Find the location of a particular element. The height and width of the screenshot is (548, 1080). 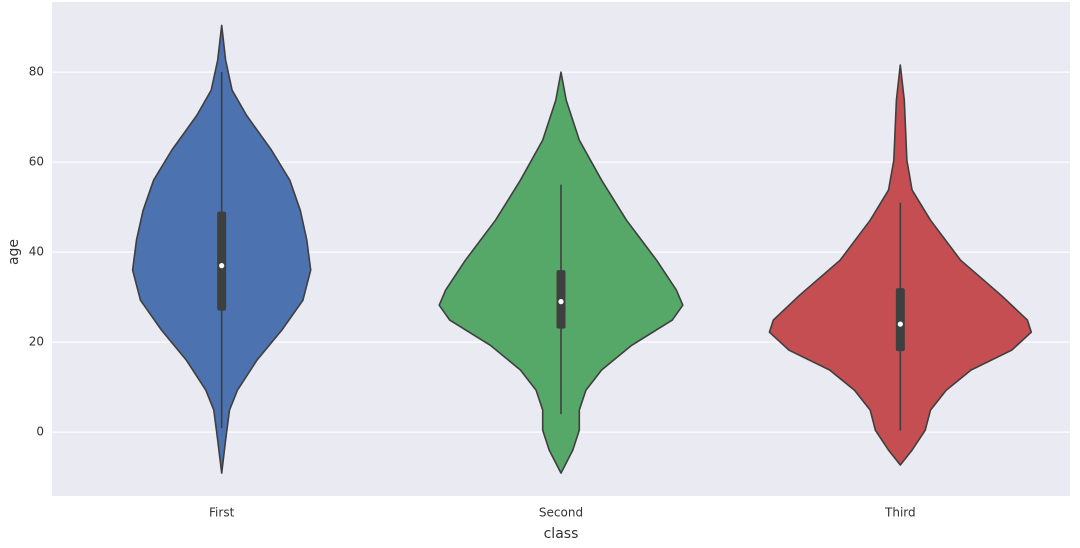

y-tick-label: 20 is located at coordinates (36, 342).